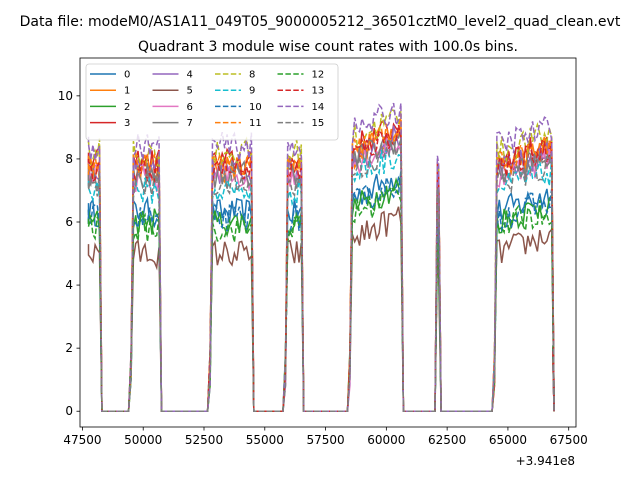 This screenshot has height=480, width=640. Describe the element at coordinates (318, 75) in the screenshot. I see `legend-label-12: 12` at that location.